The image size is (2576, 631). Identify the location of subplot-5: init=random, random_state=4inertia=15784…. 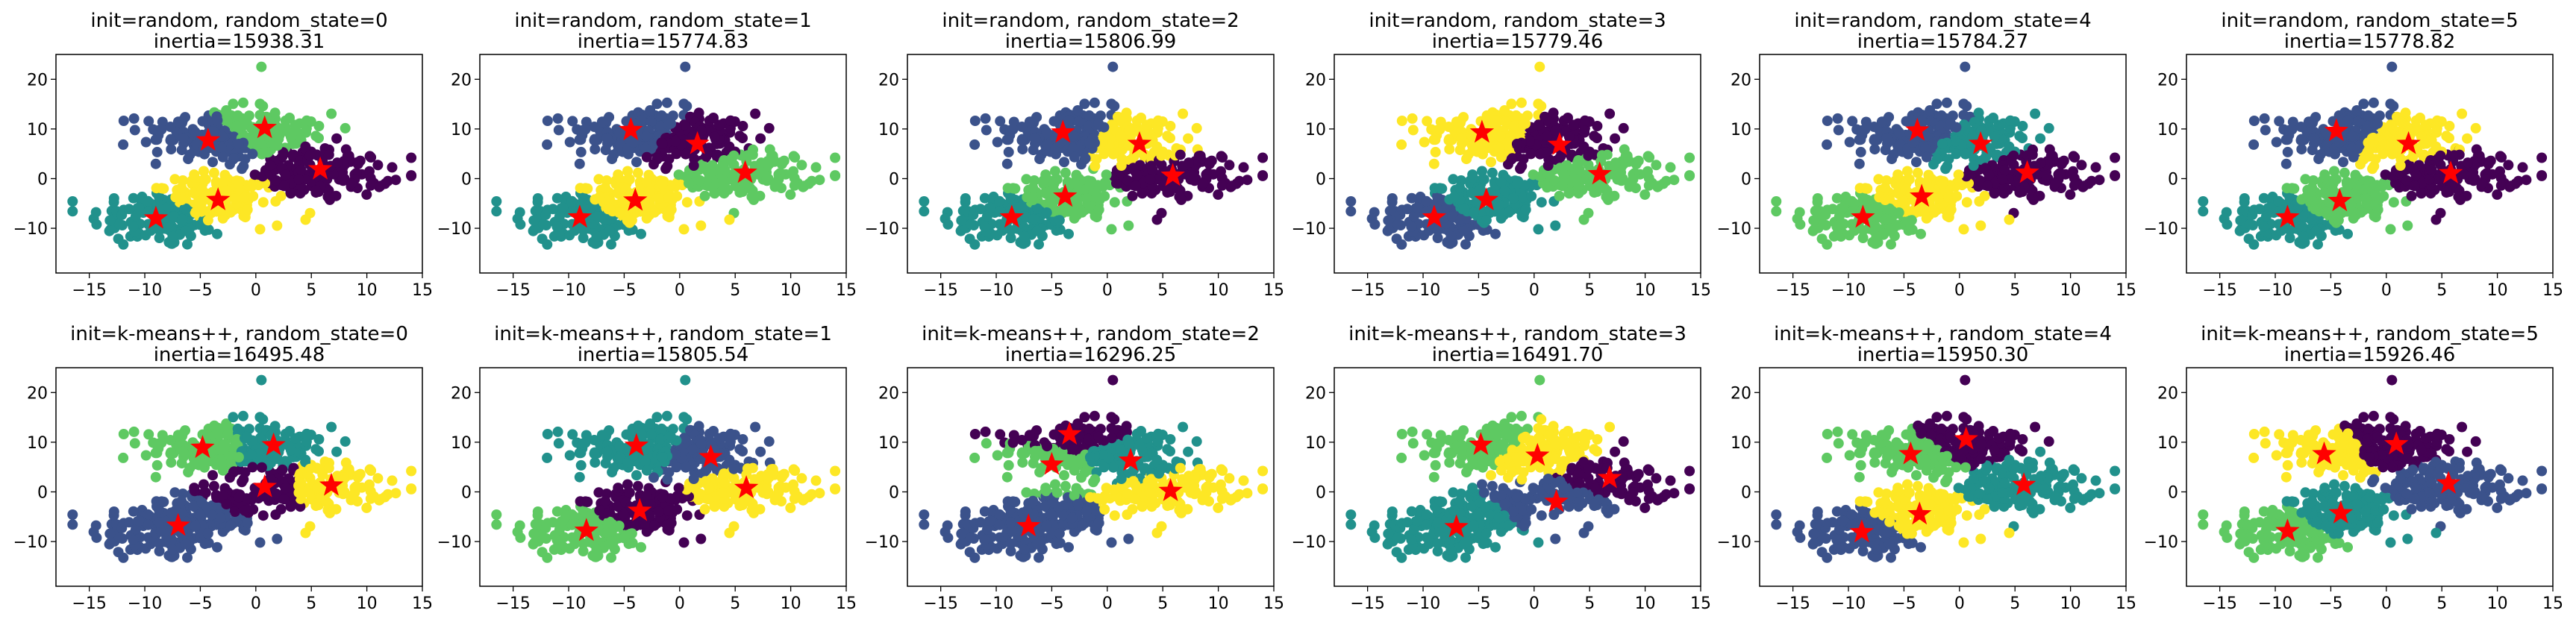
(1926, 155).